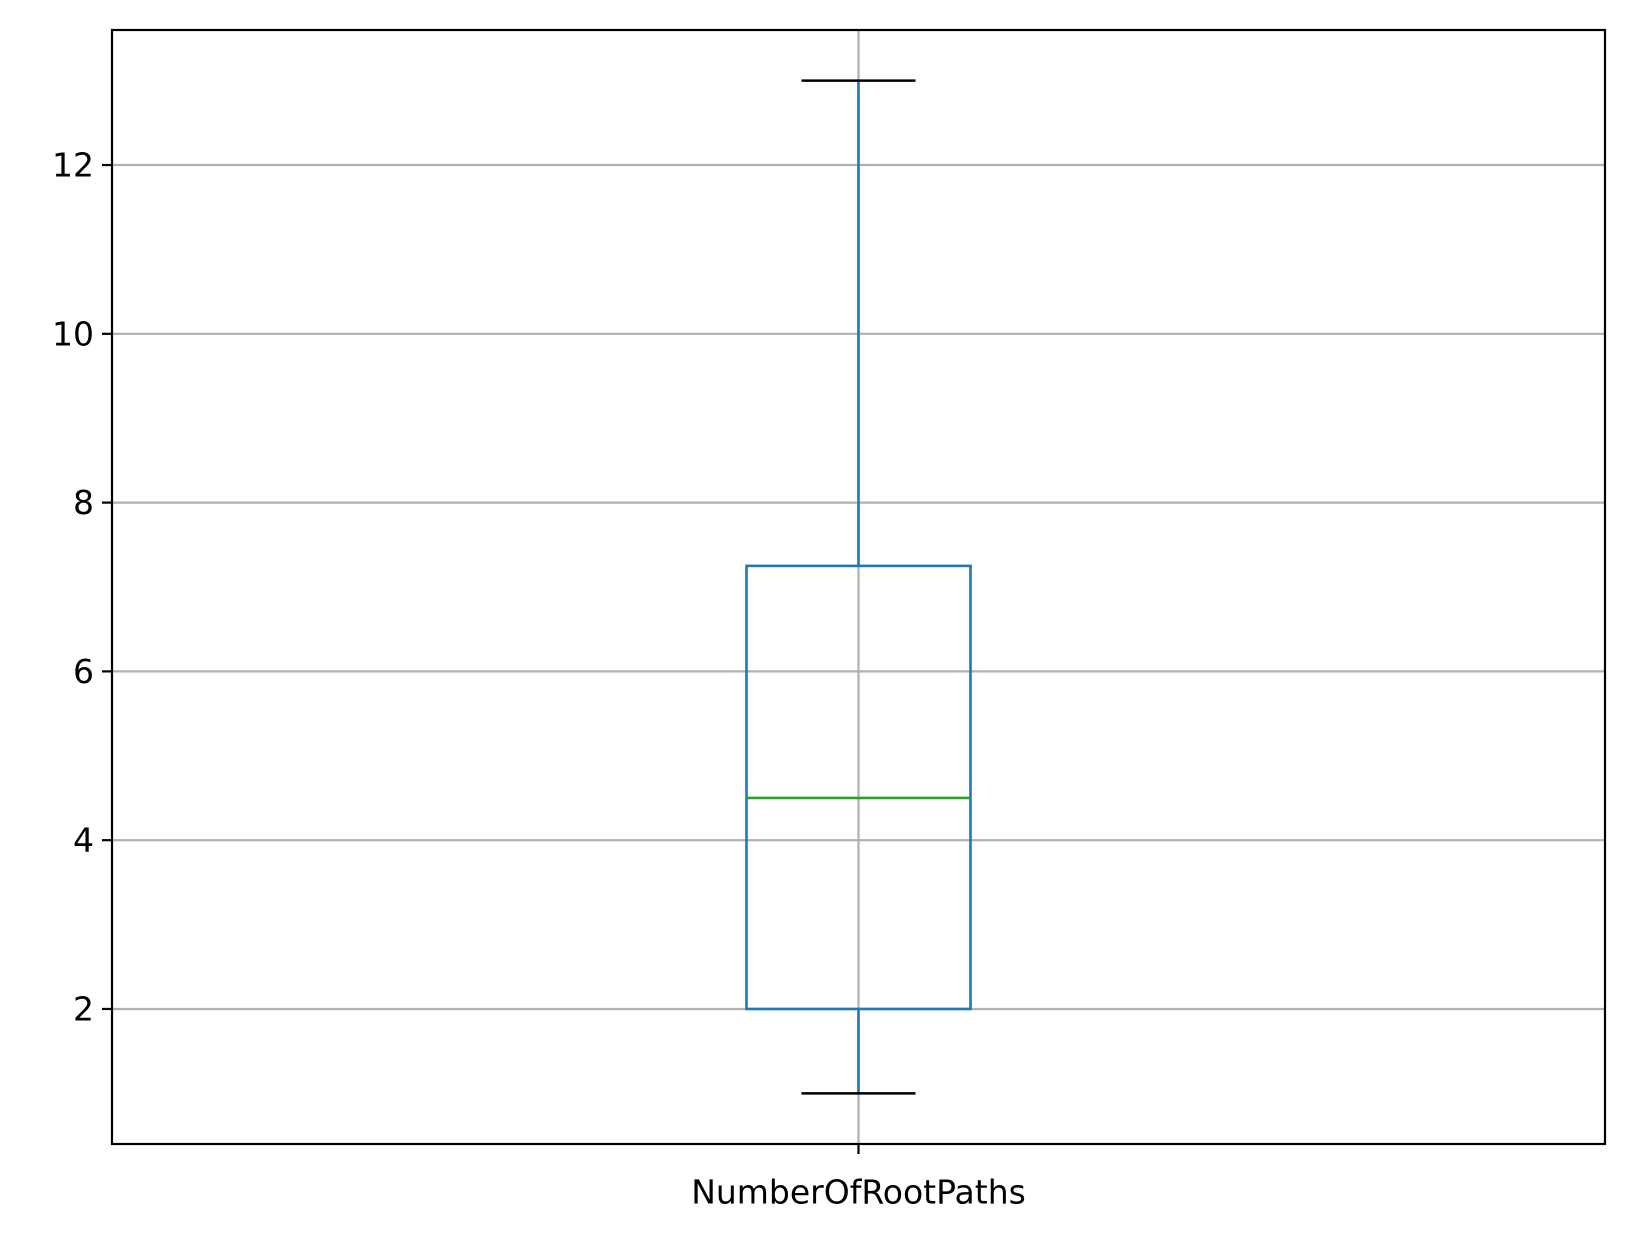 Image resolution: width=1630 pixels, height=1237 pixels. Describe the element at coordinates (83, 1008) in the screenshot. I see `y-tick-label: 2` at that location.